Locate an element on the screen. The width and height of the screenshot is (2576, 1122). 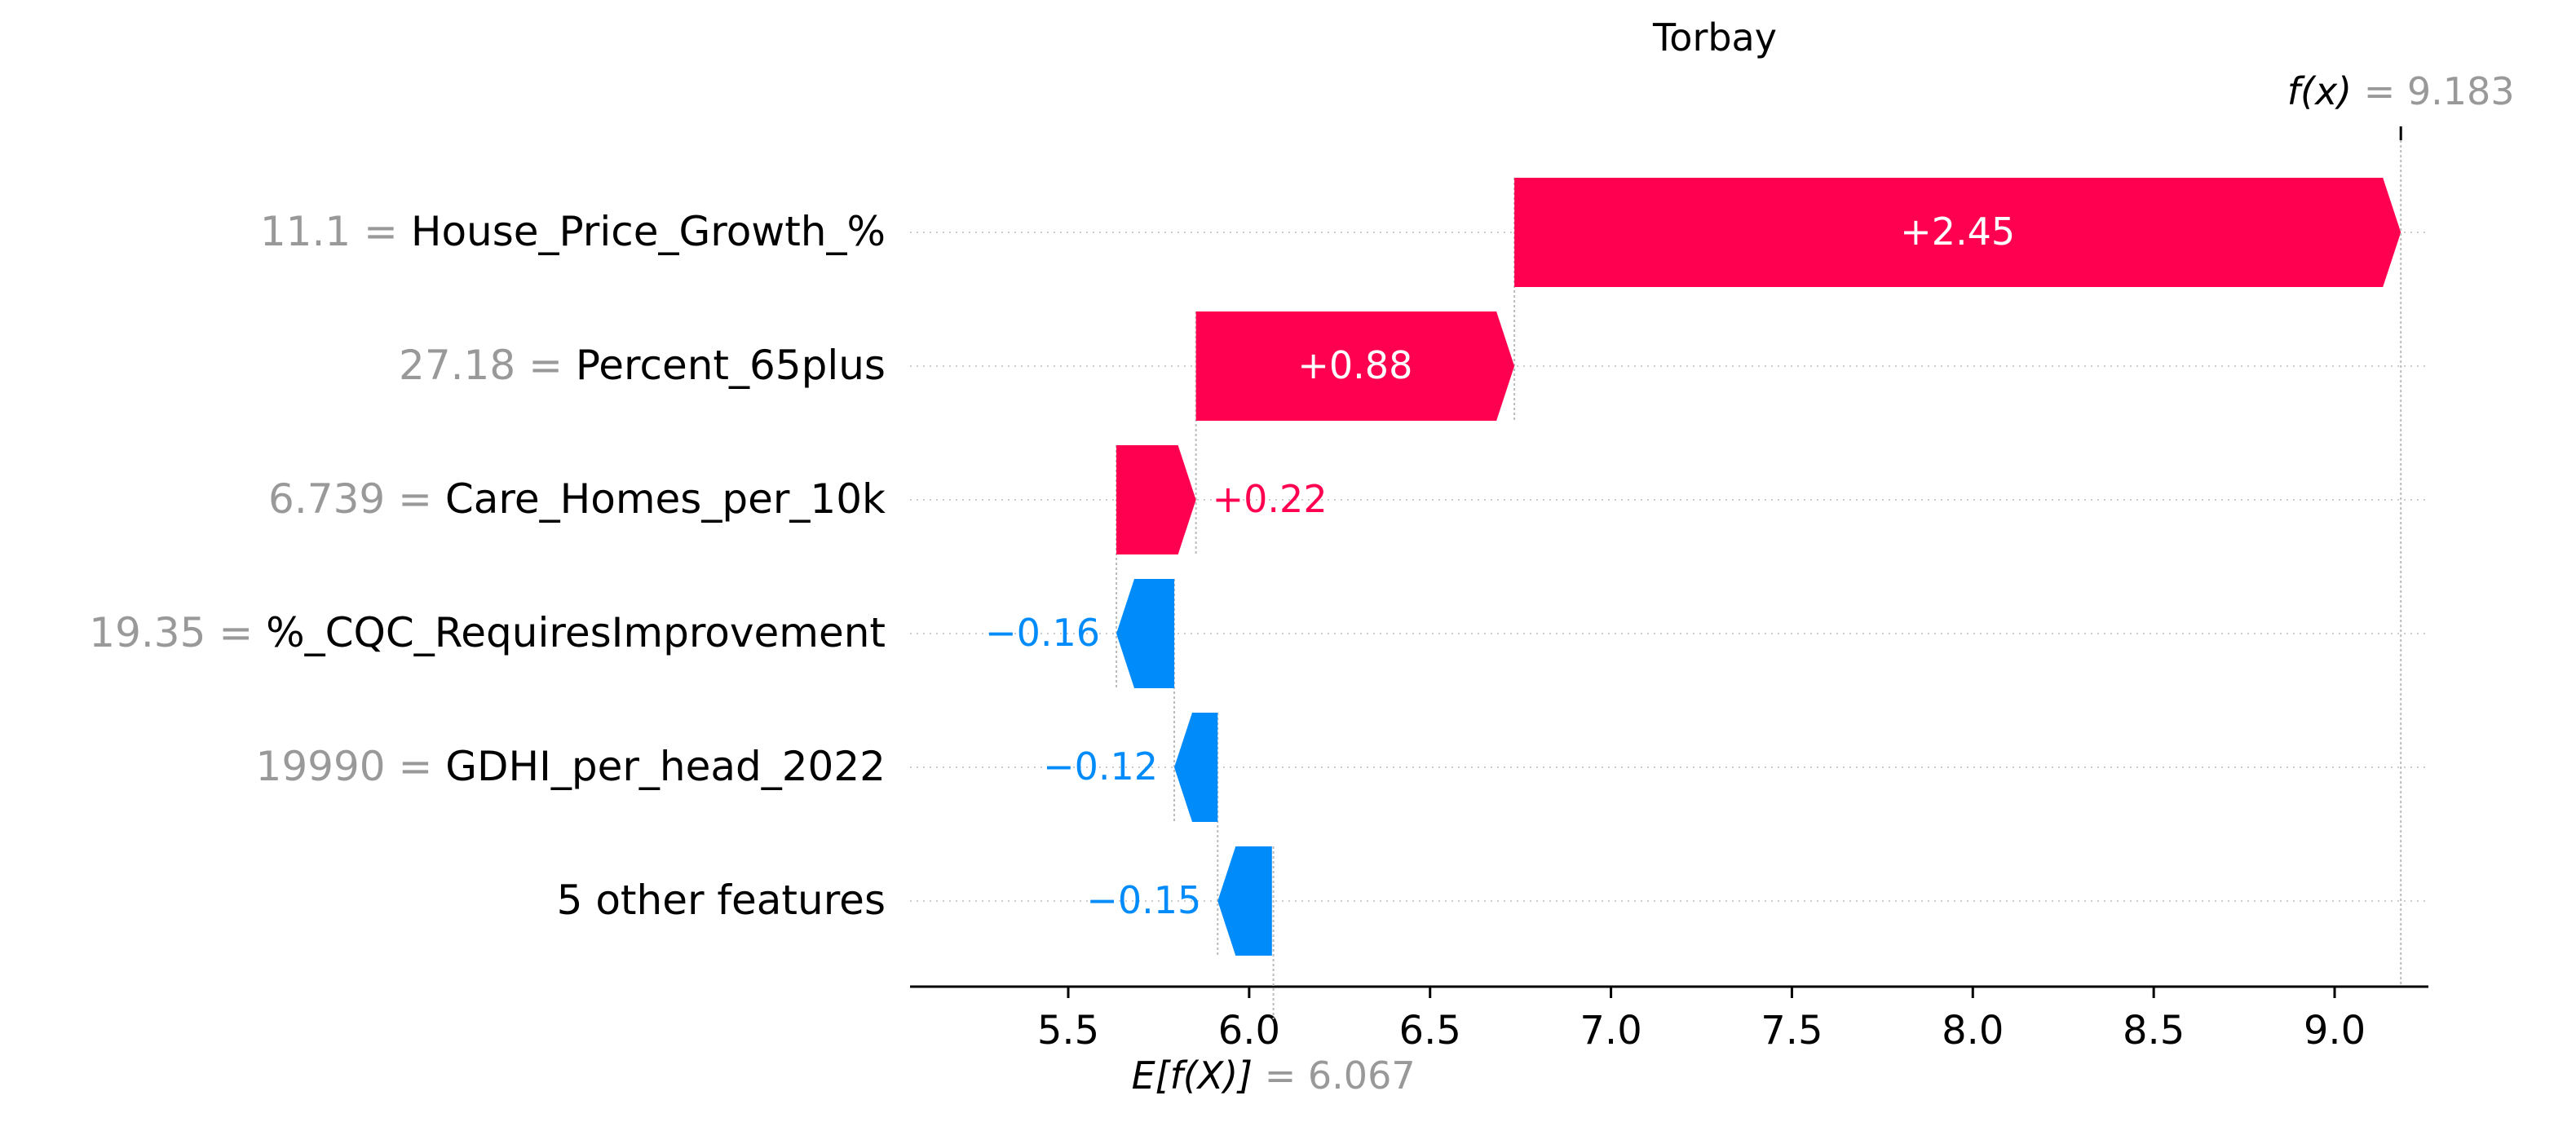
feature-label: 6.739 = Care_Homes_per_10k is located at coordinates (577, 499).